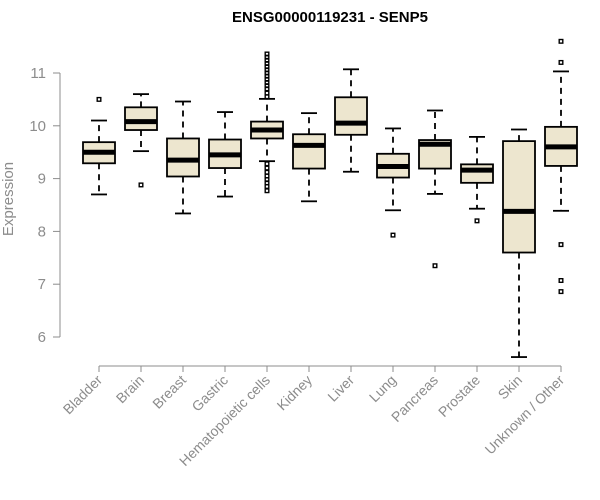 This screenshot has height=500, width=600. I want to click on x-tick-label-pancreas: Pancreas, so click(414, 398).